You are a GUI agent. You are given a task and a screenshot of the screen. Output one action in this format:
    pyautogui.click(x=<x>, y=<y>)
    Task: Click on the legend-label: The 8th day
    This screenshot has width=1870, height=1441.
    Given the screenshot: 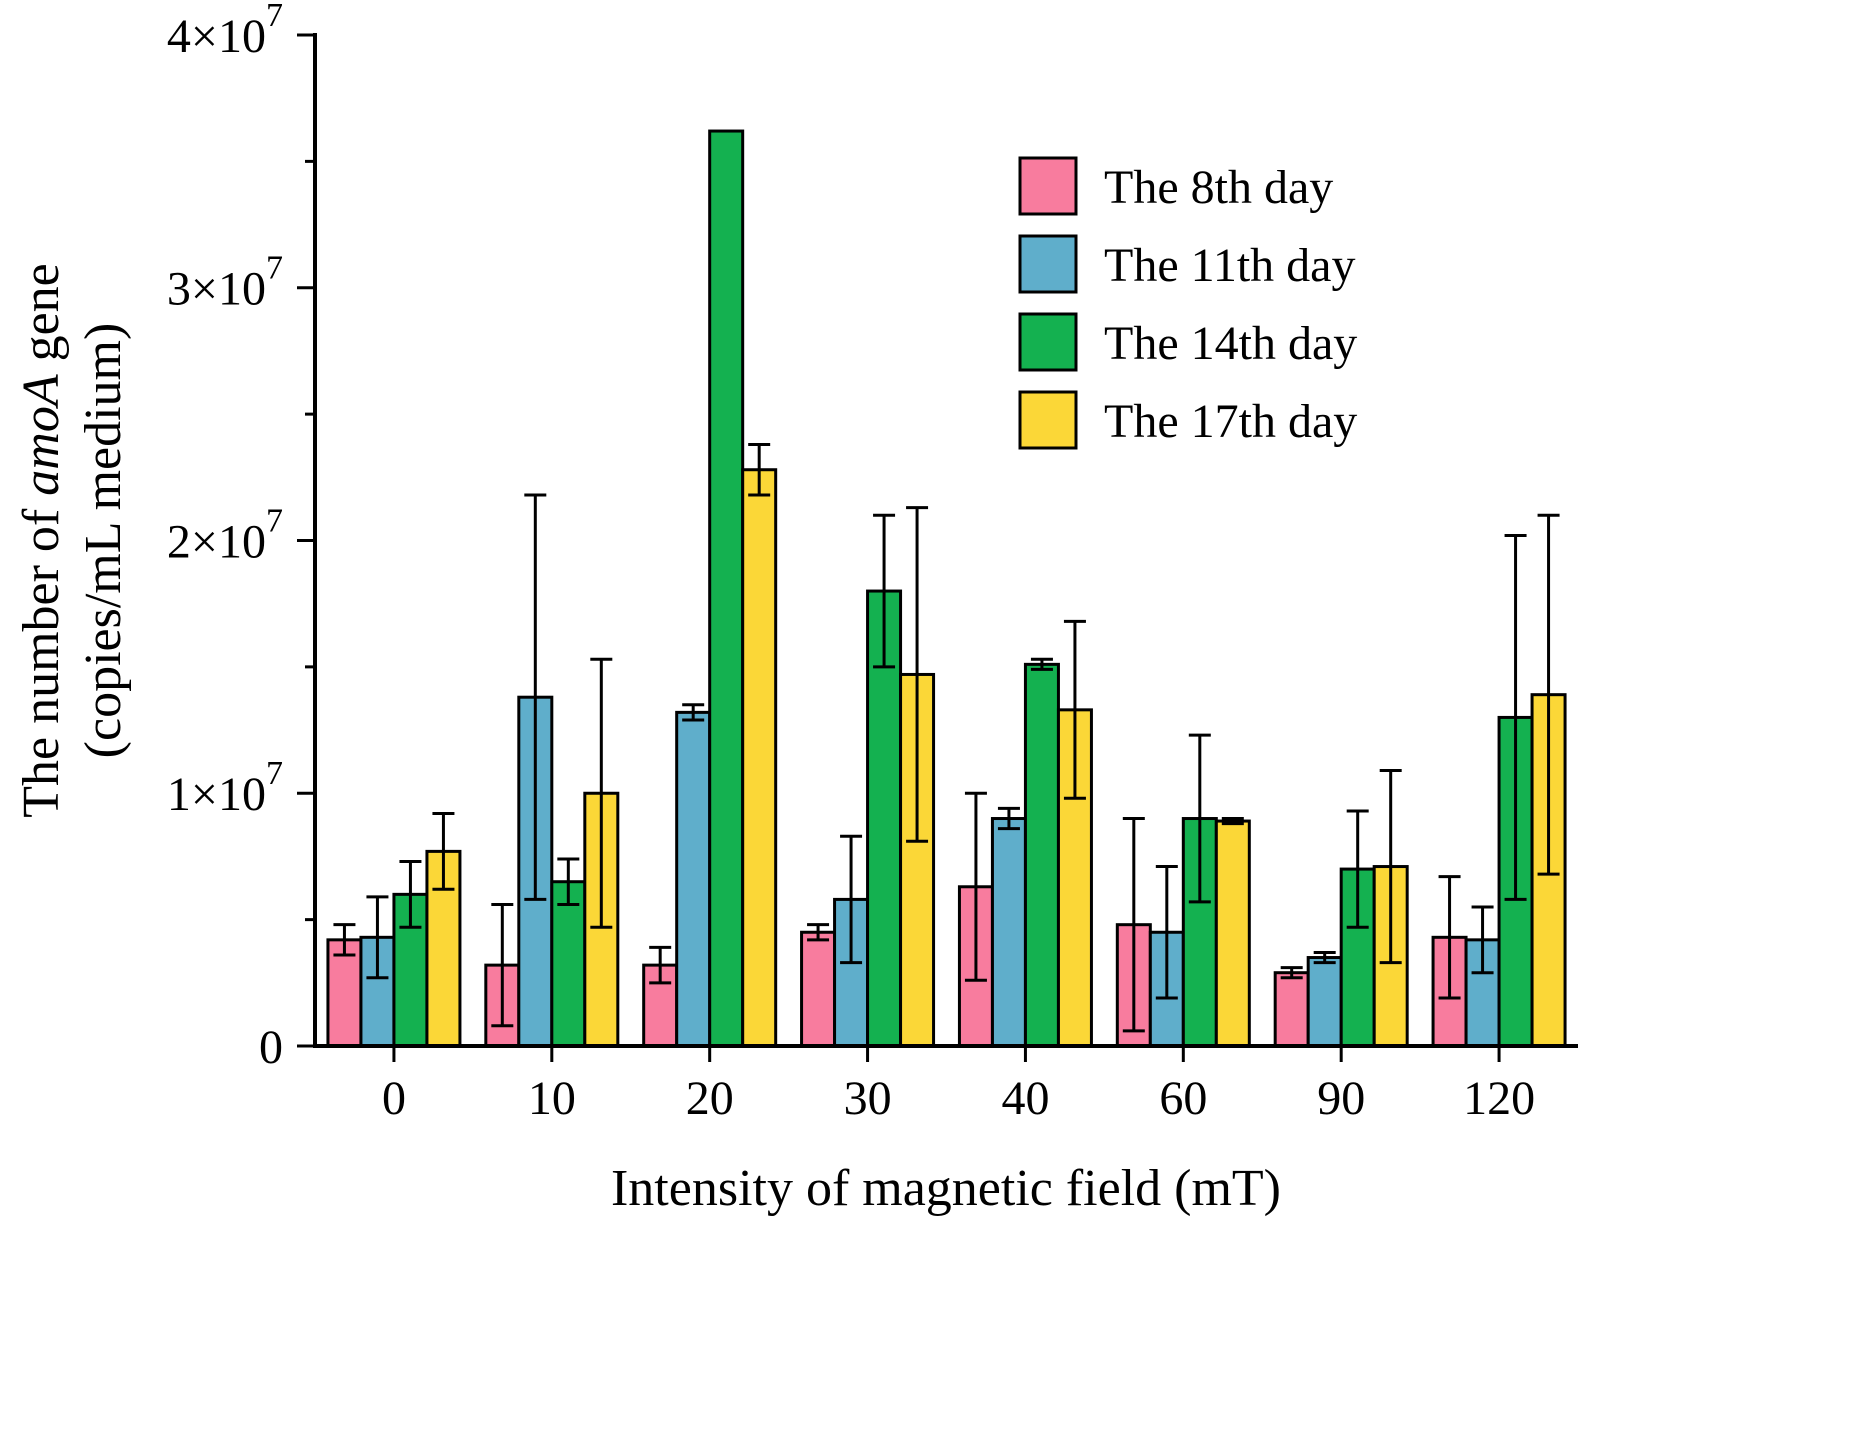 What is the action you would take?
    pyautogui.click(x=1218, y=187)
    